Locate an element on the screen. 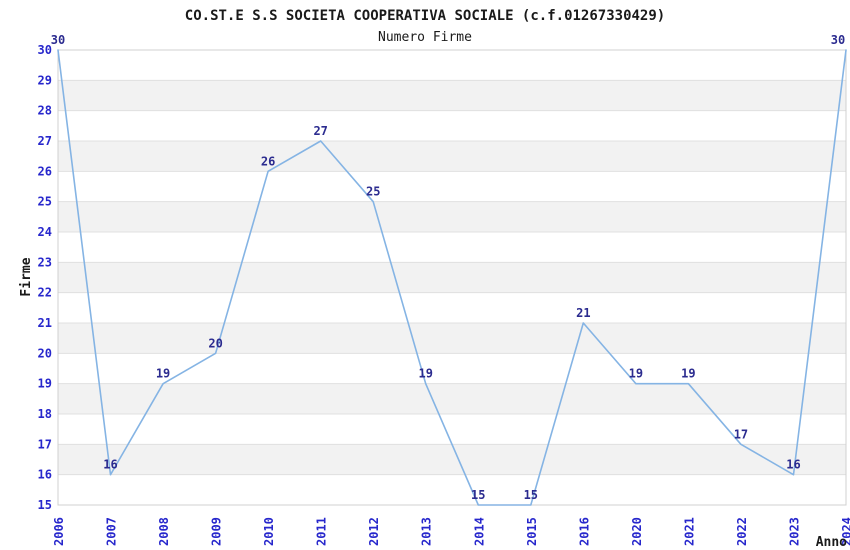  y-tick-label: 21 is located at coordinates (45, 323).